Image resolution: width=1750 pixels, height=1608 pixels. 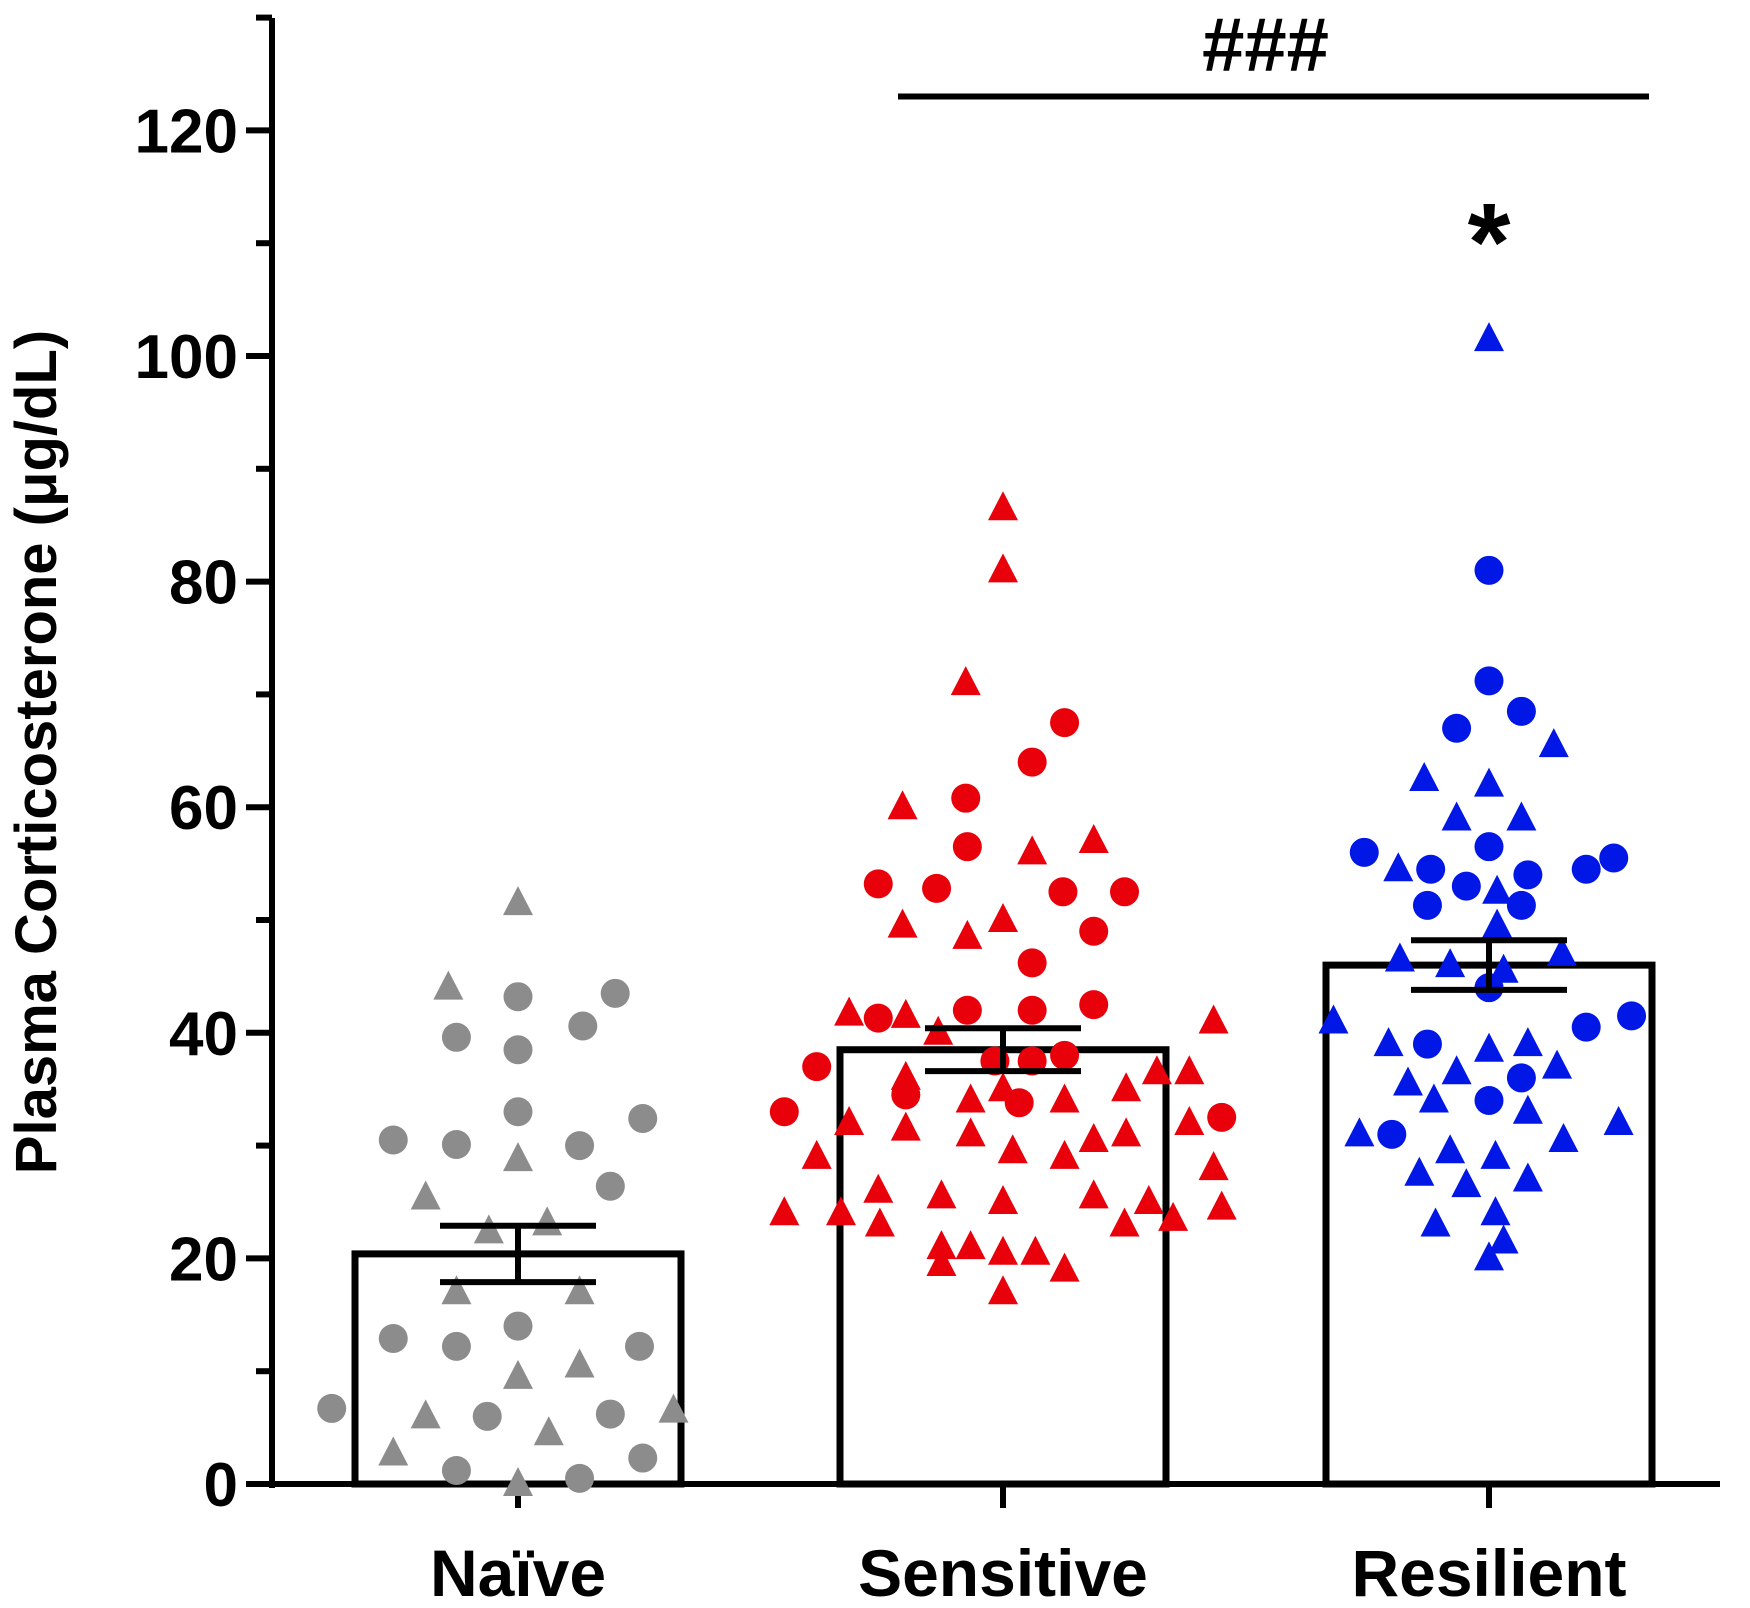 I want to click on x-tick-label: Sensitive, so click(x=1003, y=1572).